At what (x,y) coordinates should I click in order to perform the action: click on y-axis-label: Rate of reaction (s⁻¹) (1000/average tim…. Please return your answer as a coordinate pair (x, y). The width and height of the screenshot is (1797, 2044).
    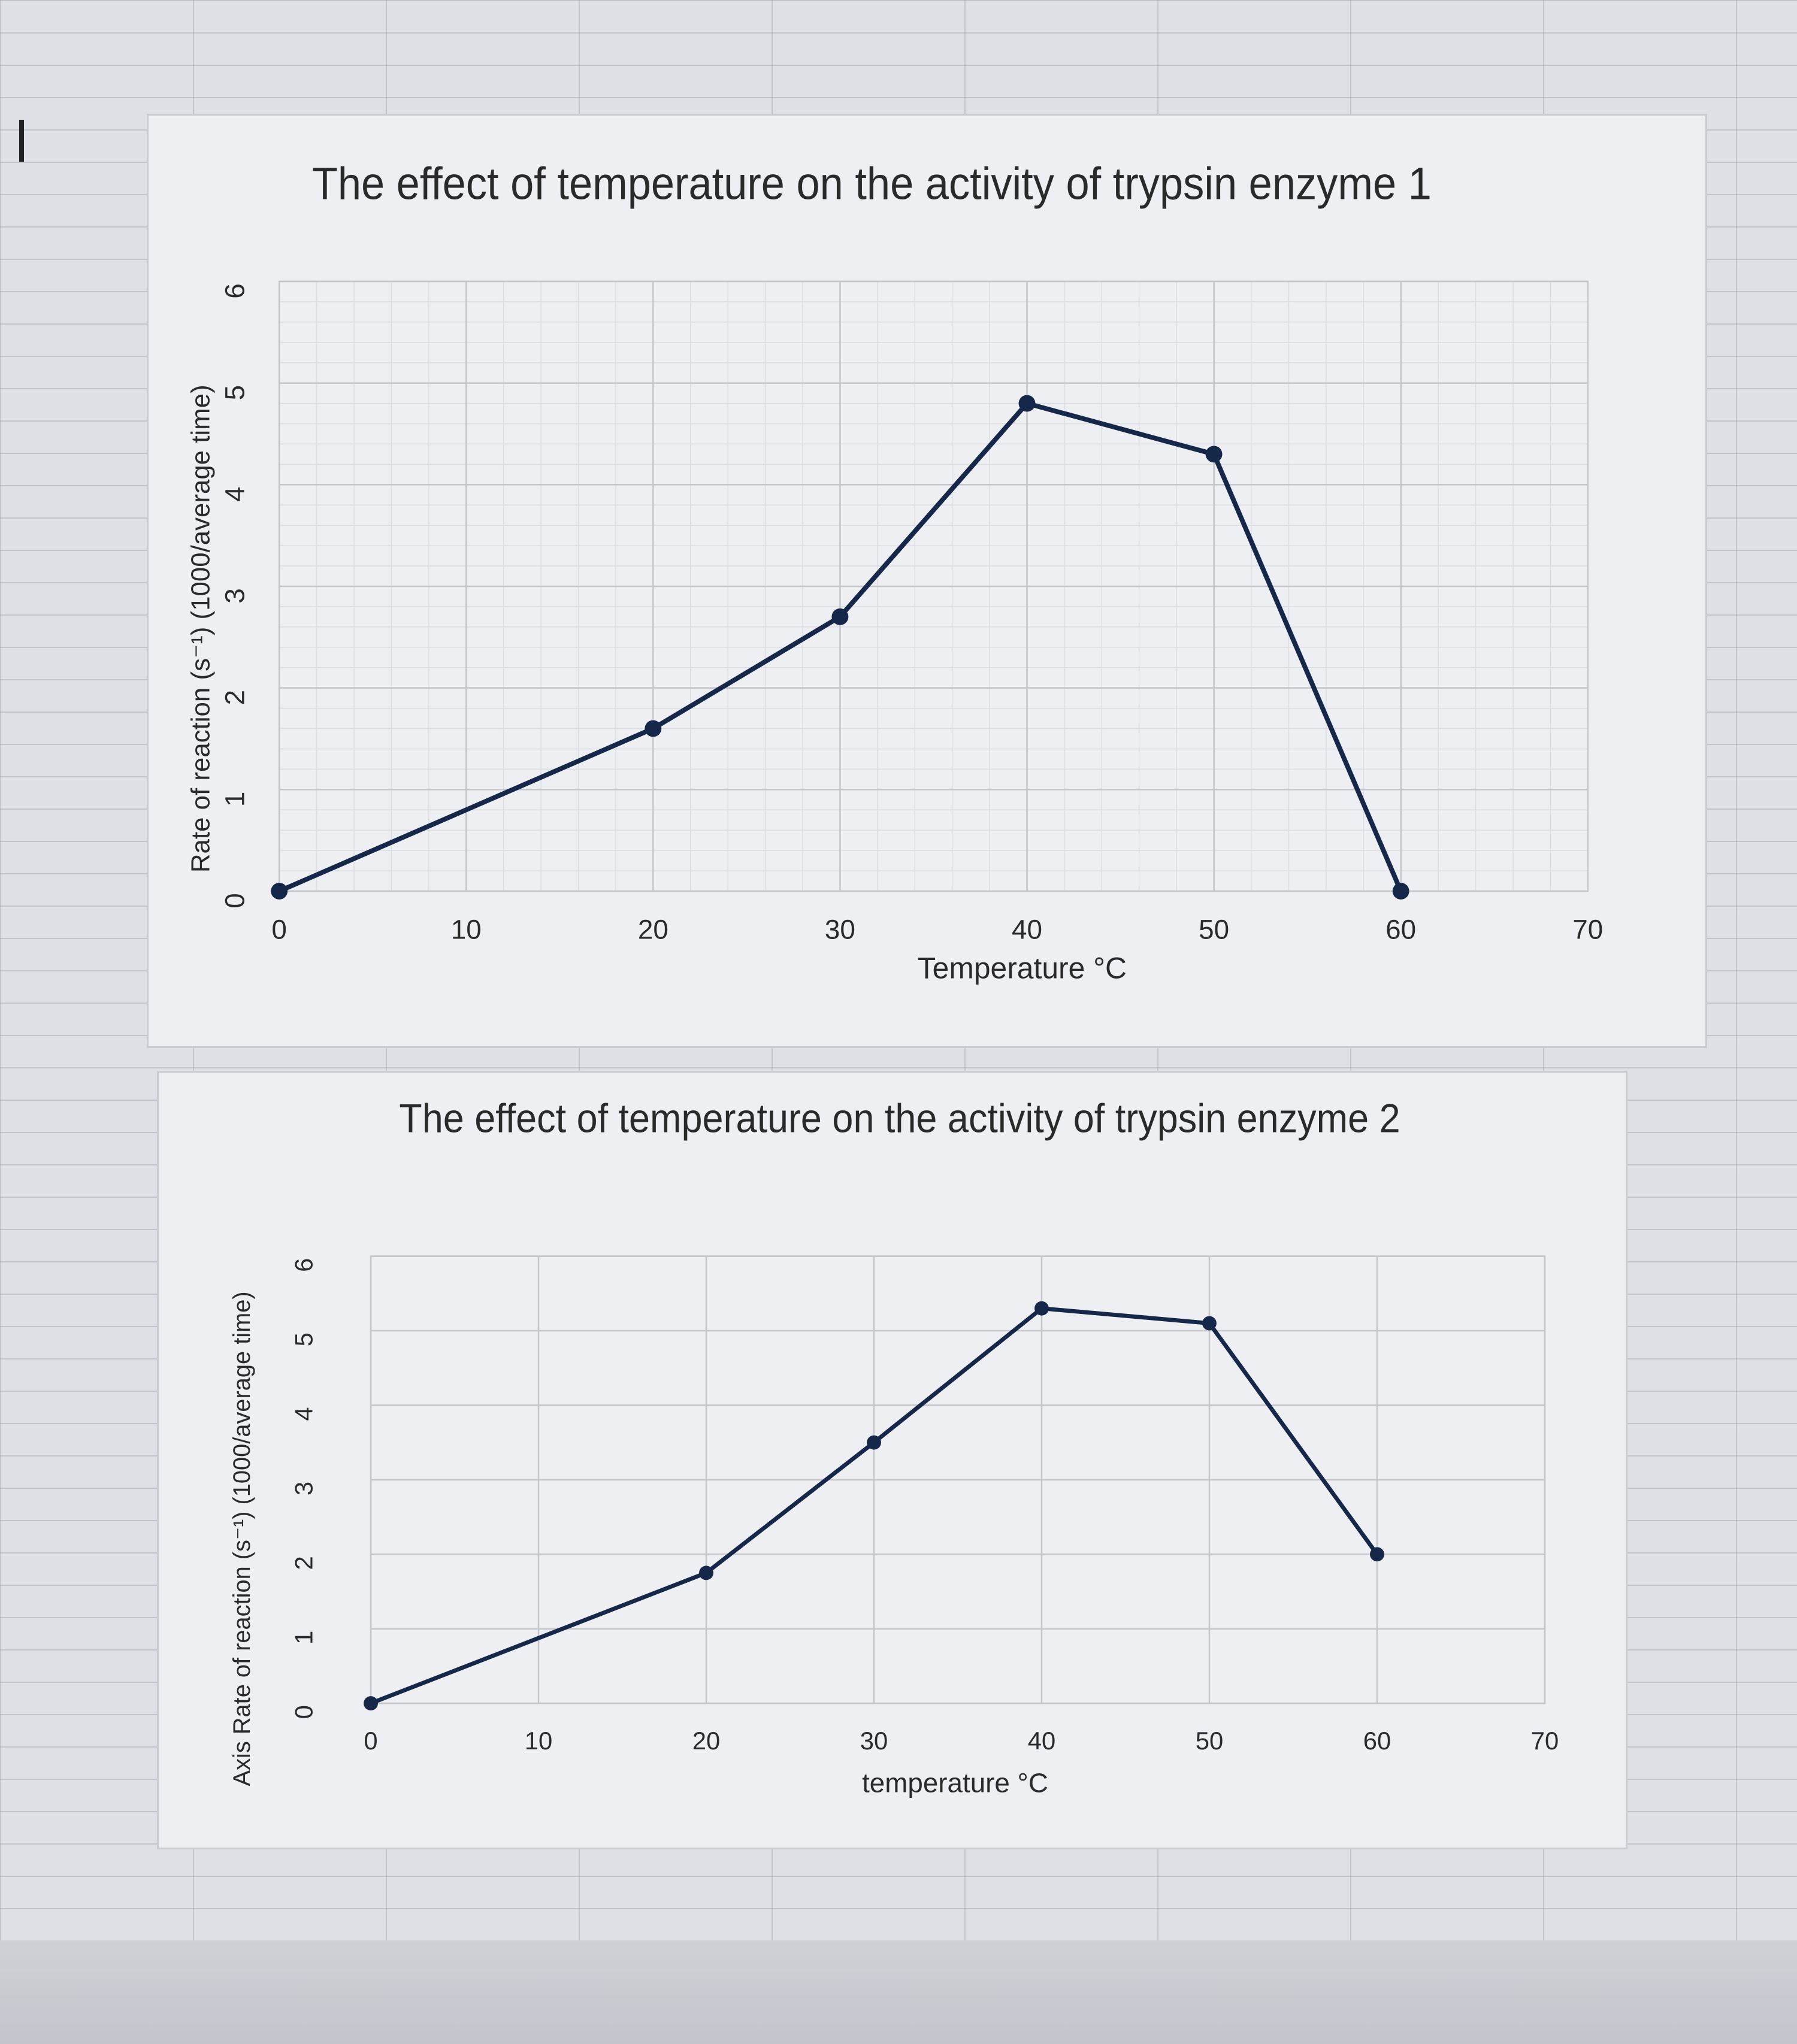
    Looking at the image, I should click on (201, 628).